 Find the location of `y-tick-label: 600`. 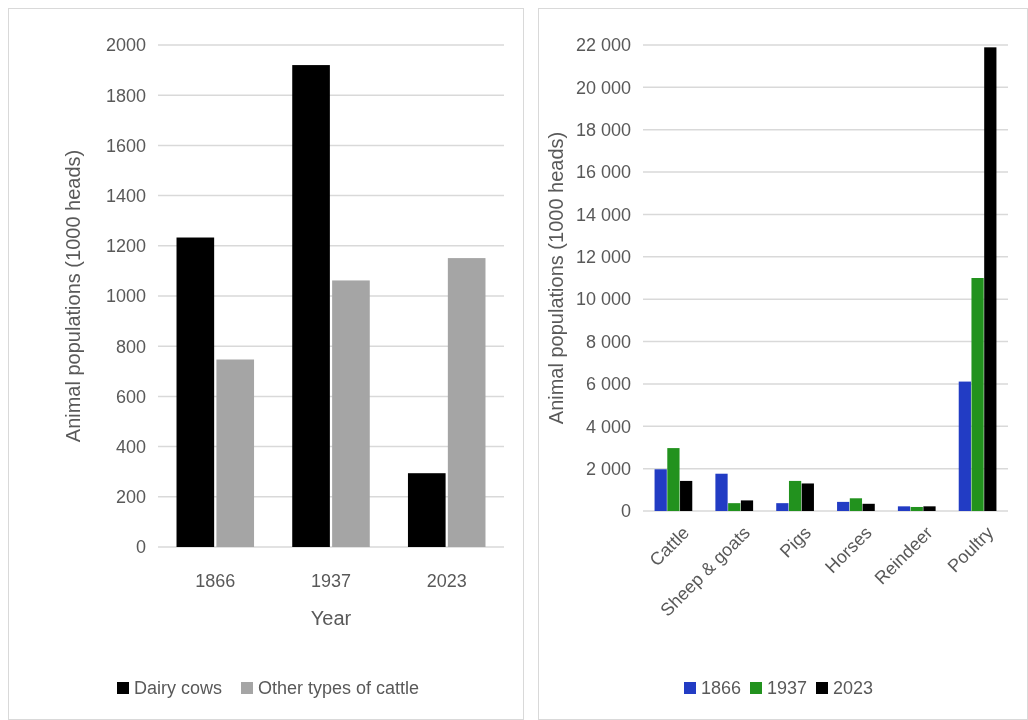

y-tick-label: 600 is located at coordinates (130, 396).